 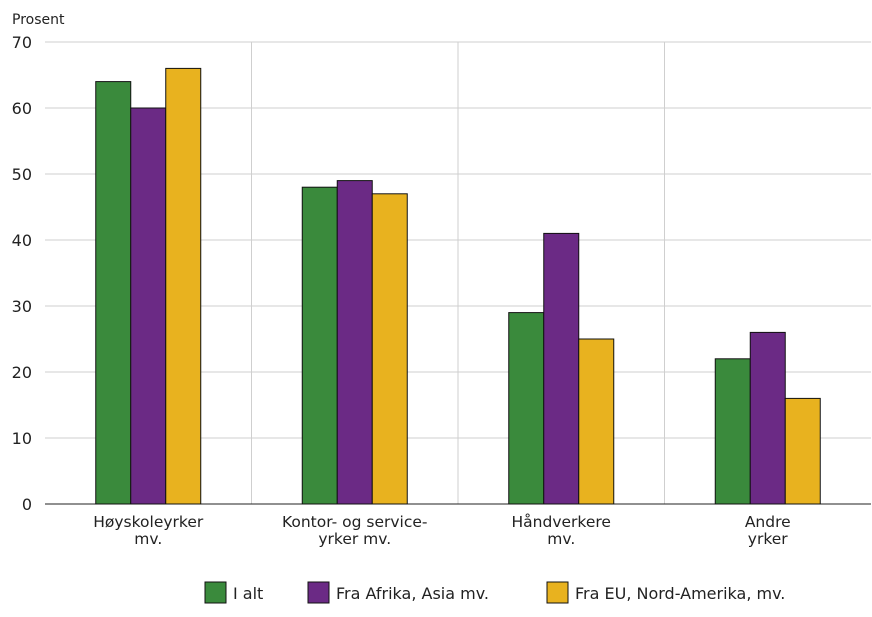 What do you see at coordinates (22, 174) in the screenshot?
I see `y-tick-label: 50` at bounding box center [22, 174].